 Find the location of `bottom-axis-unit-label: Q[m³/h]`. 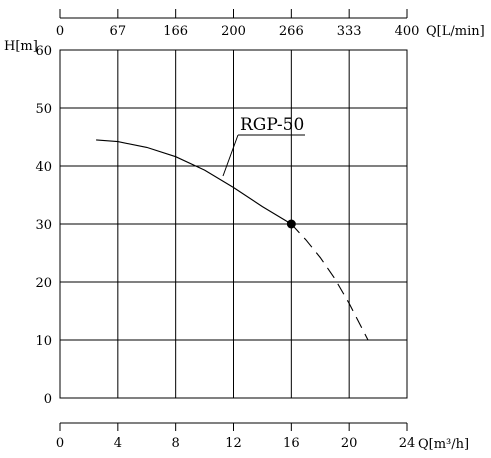

bottom-axis-unit-label: Q[m³/h] is located at coordinates (443, 444).